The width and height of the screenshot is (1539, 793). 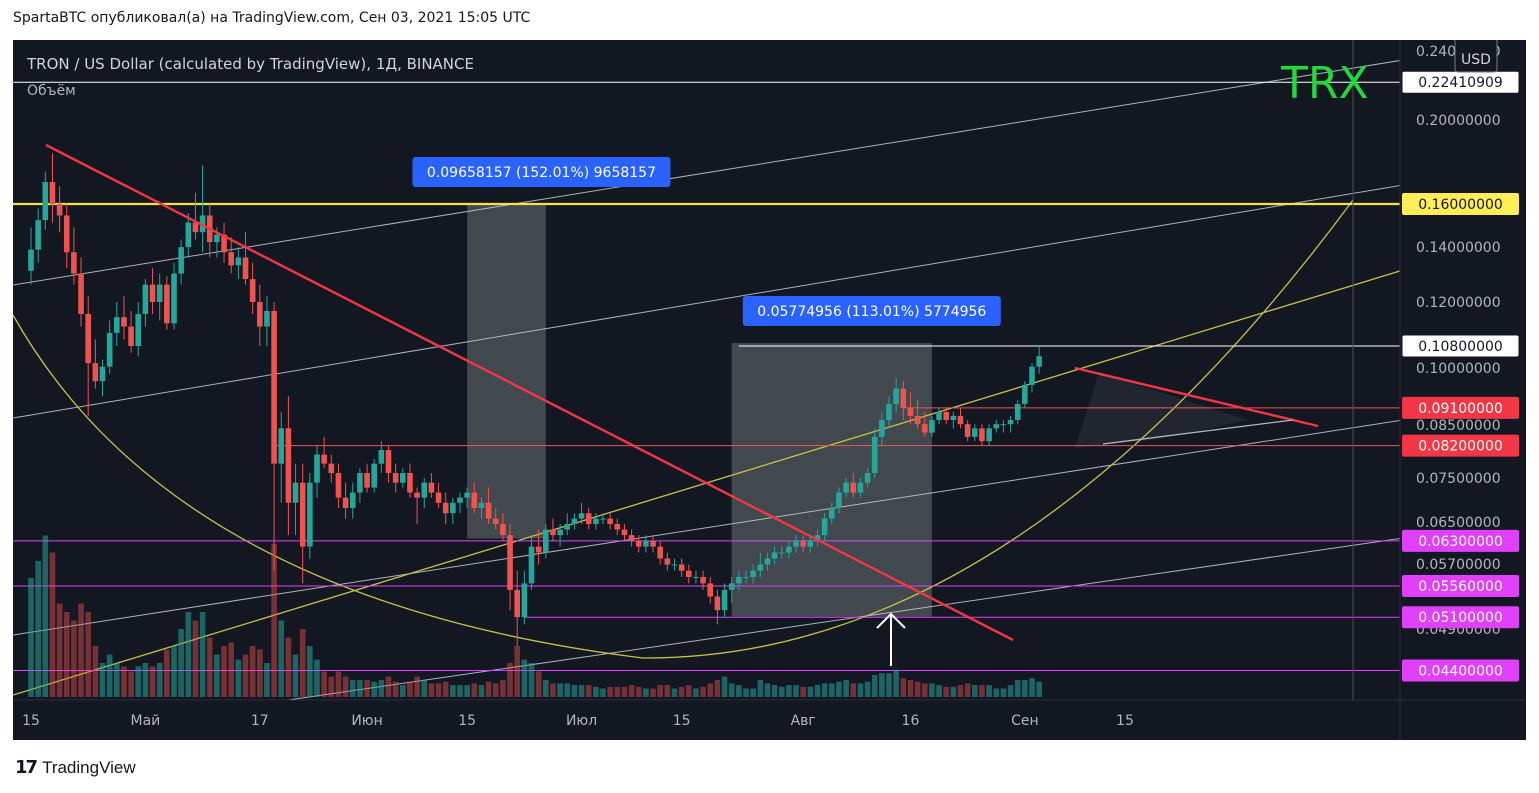 I want to click on price-tick-label: 0.05700000, so click(x=1458, y=565).